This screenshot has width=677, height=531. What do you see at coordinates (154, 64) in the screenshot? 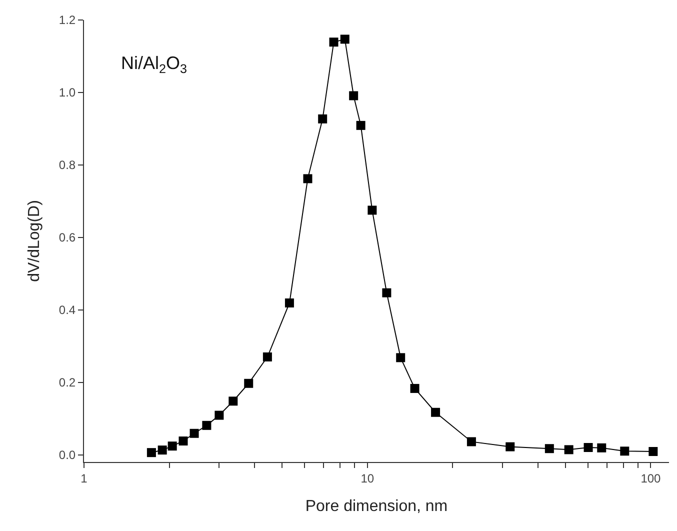
I see `annotation: Ni/Al$_{2}$O$_{3}$` at bounding box center [154, 64].